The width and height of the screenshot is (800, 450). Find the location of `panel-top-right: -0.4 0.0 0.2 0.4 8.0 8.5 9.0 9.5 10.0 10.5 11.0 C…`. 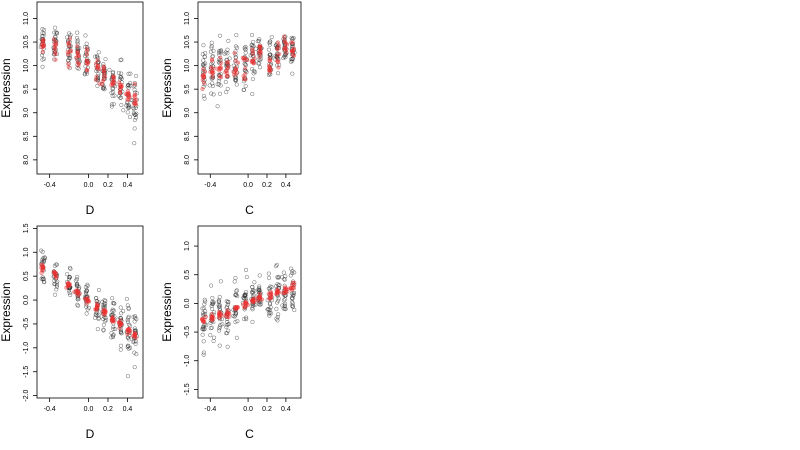

panel-top-right: -0.4 0.0 0.2 0.4 8.0 8.5 9.0 9.5 10.0 10.5 11.0 C… is located at coordinates (231, 109).